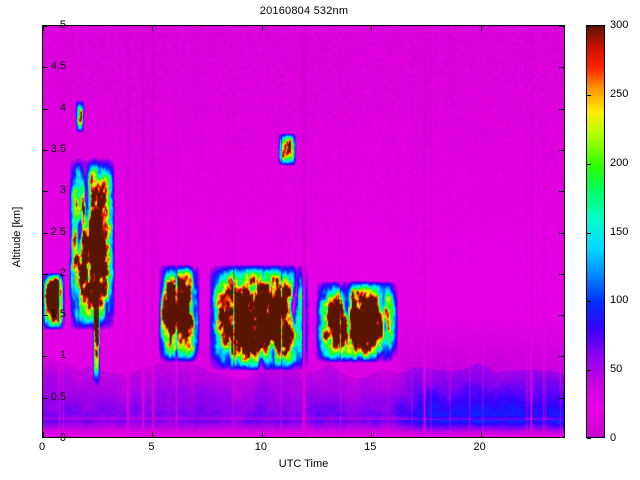 The height and width of the screenshot is (480, 640). I want to click on y-axis-title: Altitude [km], so click(17, 237).